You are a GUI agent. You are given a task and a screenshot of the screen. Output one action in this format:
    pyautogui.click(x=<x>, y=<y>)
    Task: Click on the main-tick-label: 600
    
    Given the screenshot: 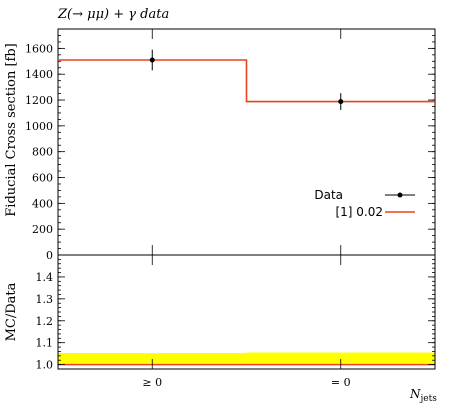 What is the action you would take?
    pyautogui.click(x=42, y=178)
    